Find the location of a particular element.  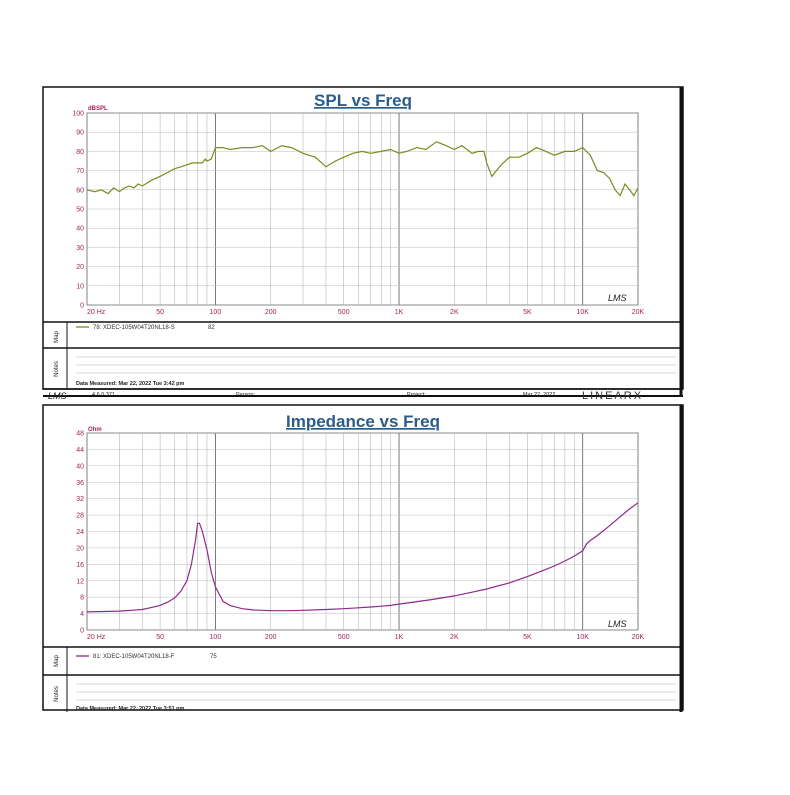

imp-x-tick: 2K is located at coordinates (454, 637).